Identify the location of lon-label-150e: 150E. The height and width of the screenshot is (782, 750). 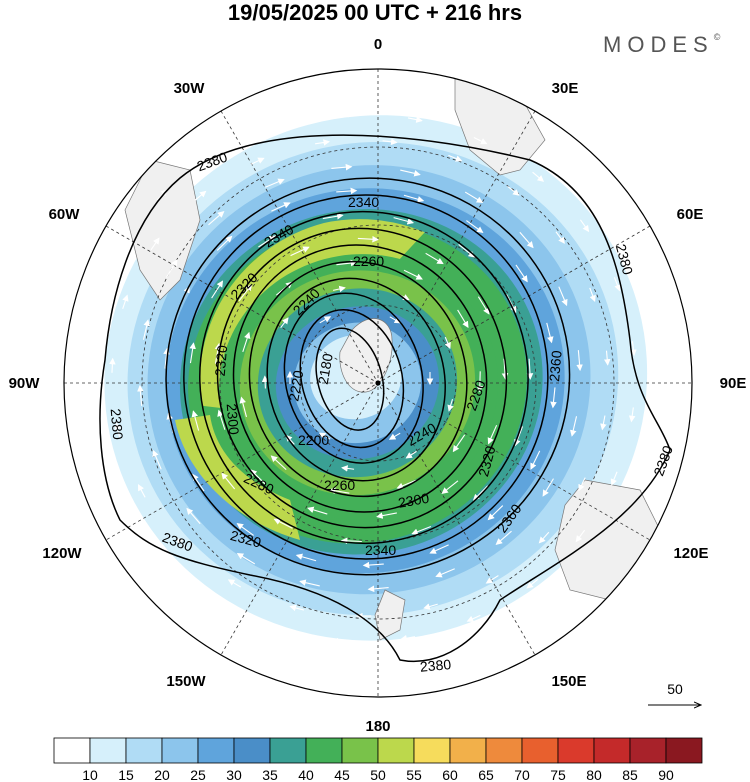
(568, 681).